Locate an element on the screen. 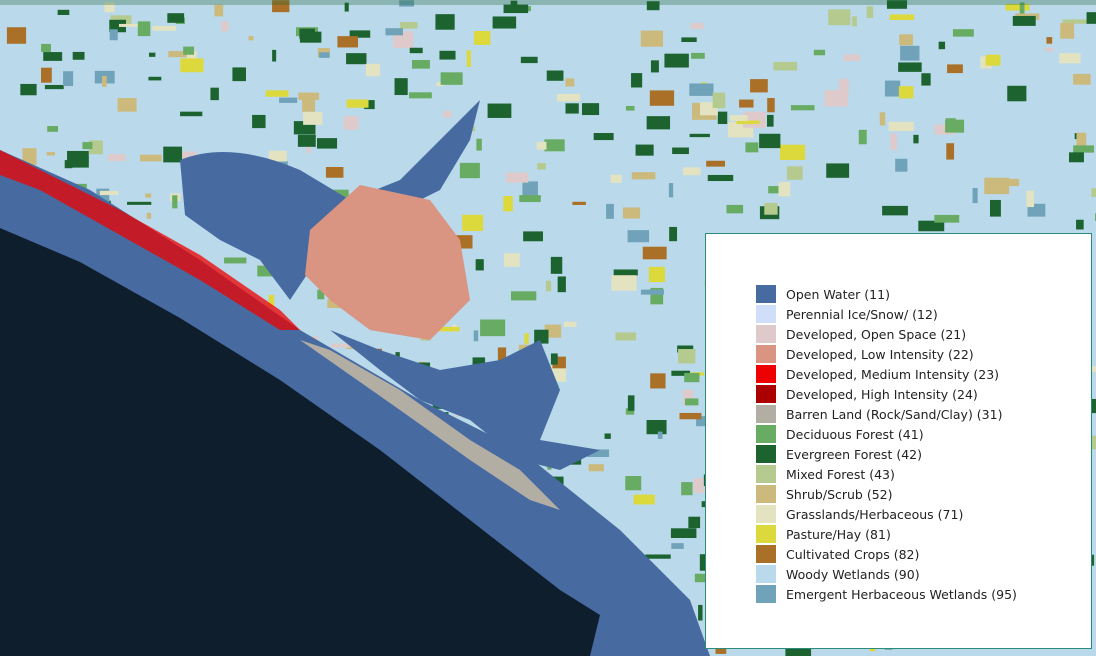  coastal-development is located at coordinates (150, 240).